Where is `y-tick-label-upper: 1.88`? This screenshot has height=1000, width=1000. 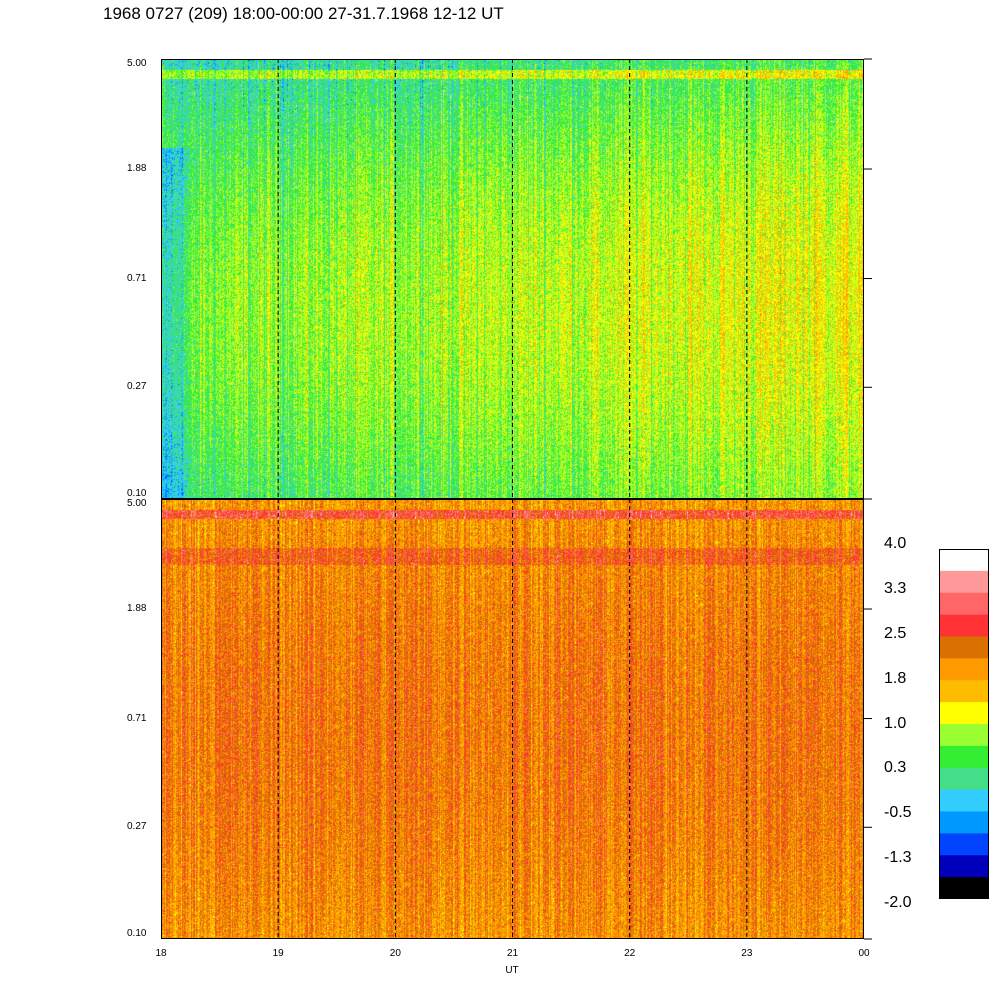 y-tick-label-upper: 1.88 is located at coordinates (137, 169).